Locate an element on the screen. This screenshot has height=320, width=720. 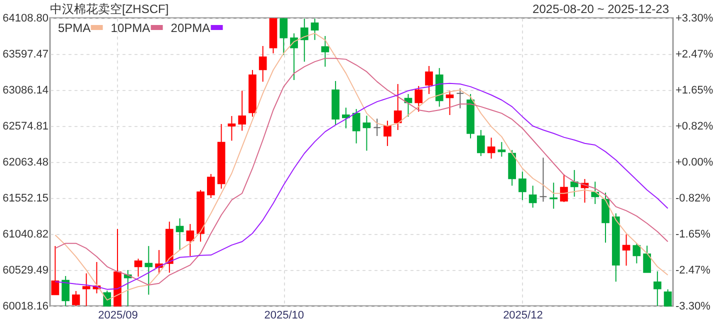
y-tick-label: 62574.81 is located at coordinates (25, 126).